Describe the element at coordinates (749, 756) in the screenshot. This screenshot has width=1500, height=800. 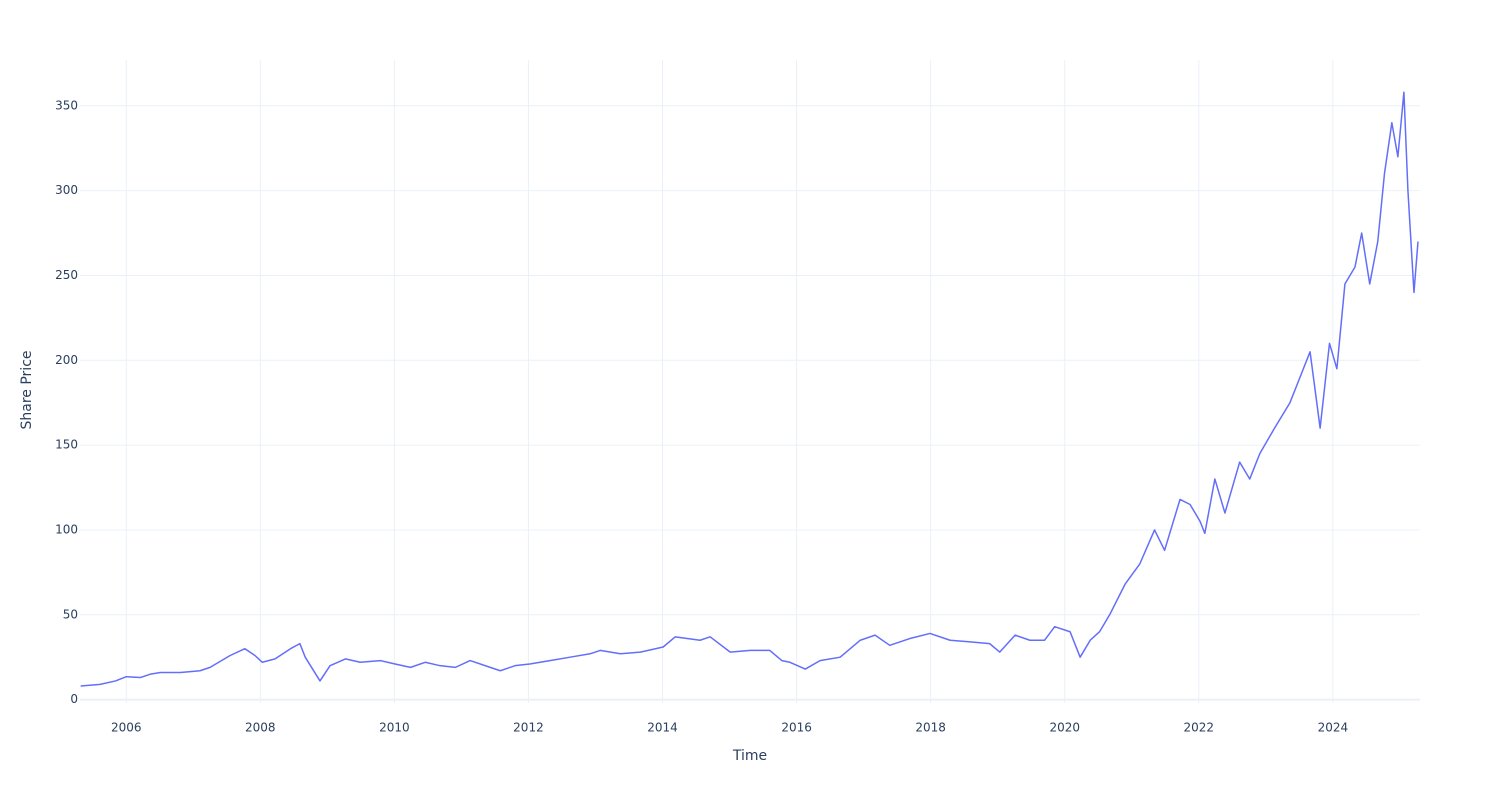
I see `x-axis-title: Time` at that location.